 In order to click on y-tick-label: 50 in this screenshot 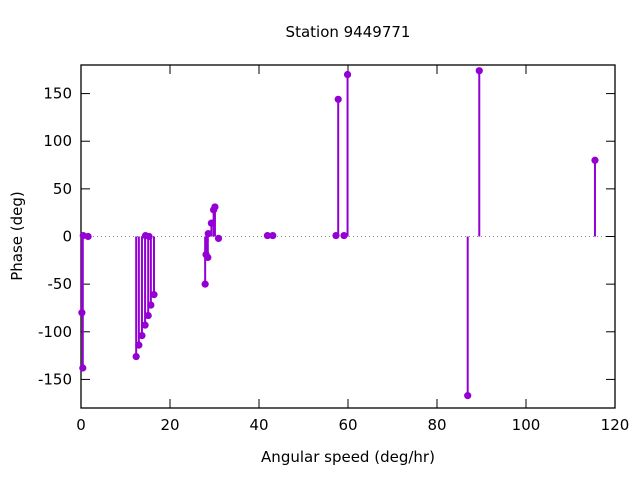, I will do `click(62, 189)`.